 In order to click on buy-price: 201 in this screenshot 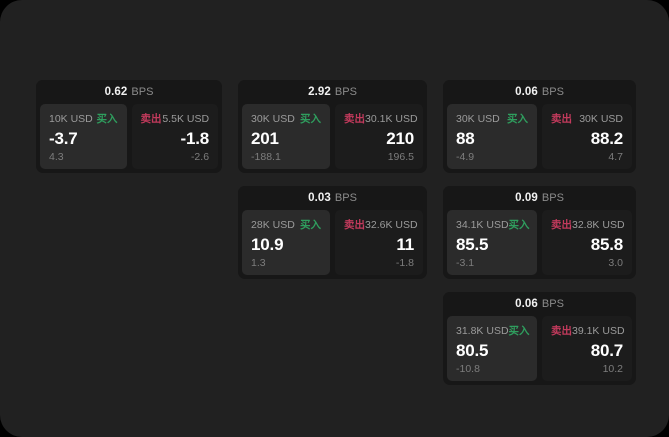, I will do `click(265, 138)`.